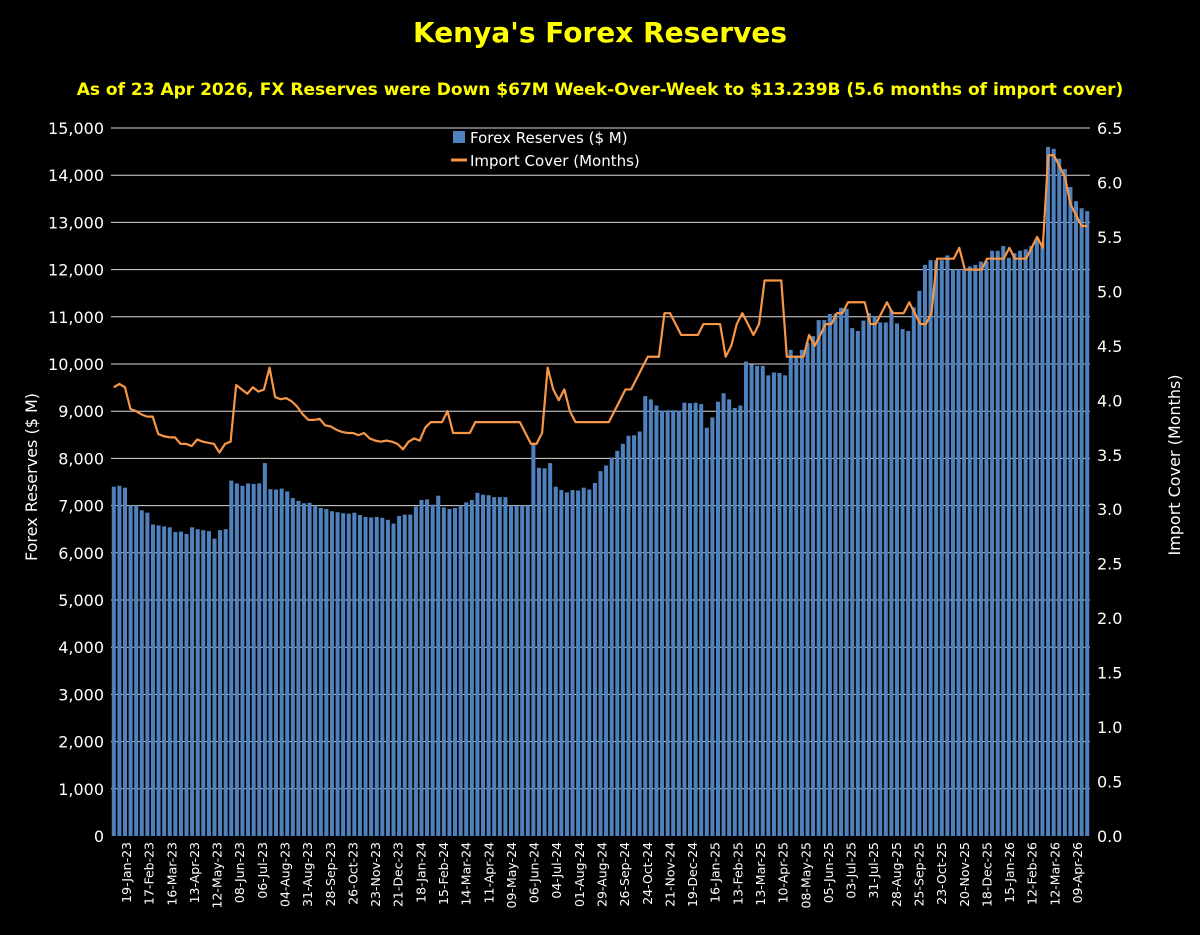 Image resolution: width=1200 pixels, height=935 pixels. Describe the element at coordinates (1109, 564) in the screenshot. I see `right-tick-label: 2.5` at that location.